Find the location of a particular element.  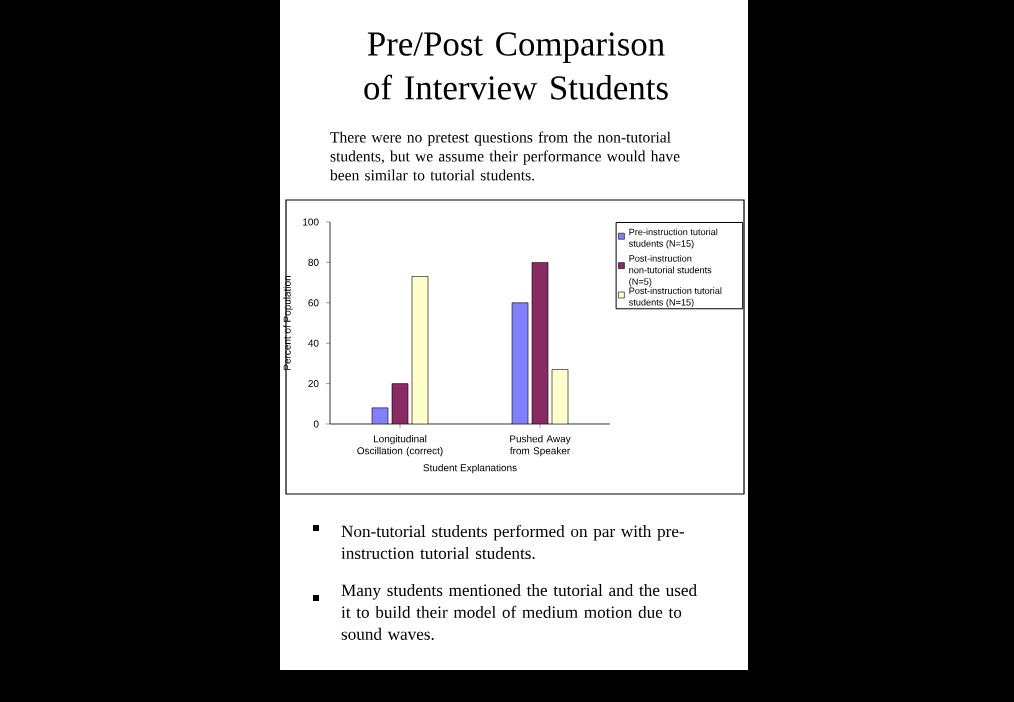

text: Non-tutorial students performed on par with pre-instruction tutorial students. is located at coordinates (513, 542).